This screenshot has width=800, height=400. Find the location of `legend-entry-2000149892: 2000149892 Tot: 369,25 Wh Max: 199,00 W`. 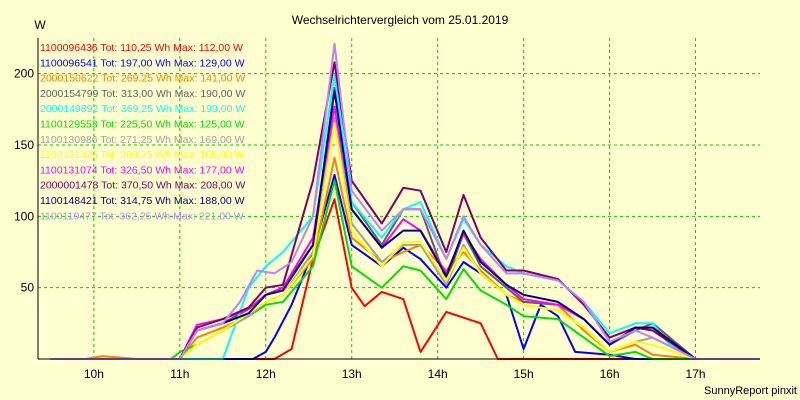

legend-entry-2000149892: 2000149892 Tot: 369,25 Wh Max: 199,00 W is located at coordinates (142, 109).